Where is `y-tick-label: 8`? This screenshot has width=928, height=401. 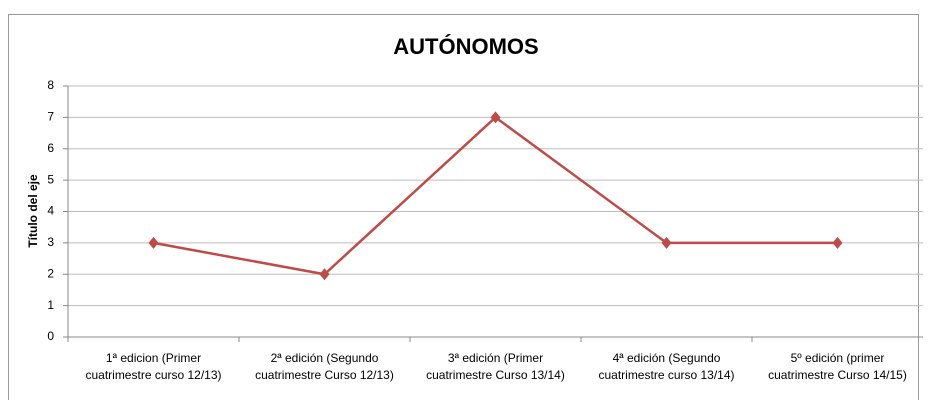 y-tick-label: 8 is located at coordinates (50, 85).